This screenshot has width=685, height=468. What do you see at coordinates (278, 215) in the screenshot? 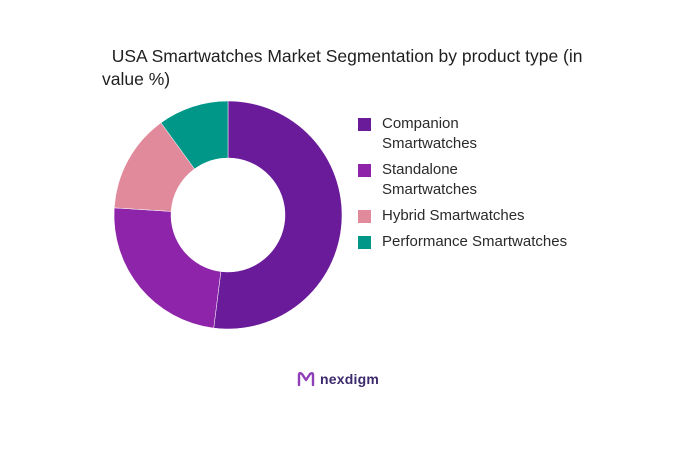
I see `donut-slice-companion` at bounding box center [278, 215].